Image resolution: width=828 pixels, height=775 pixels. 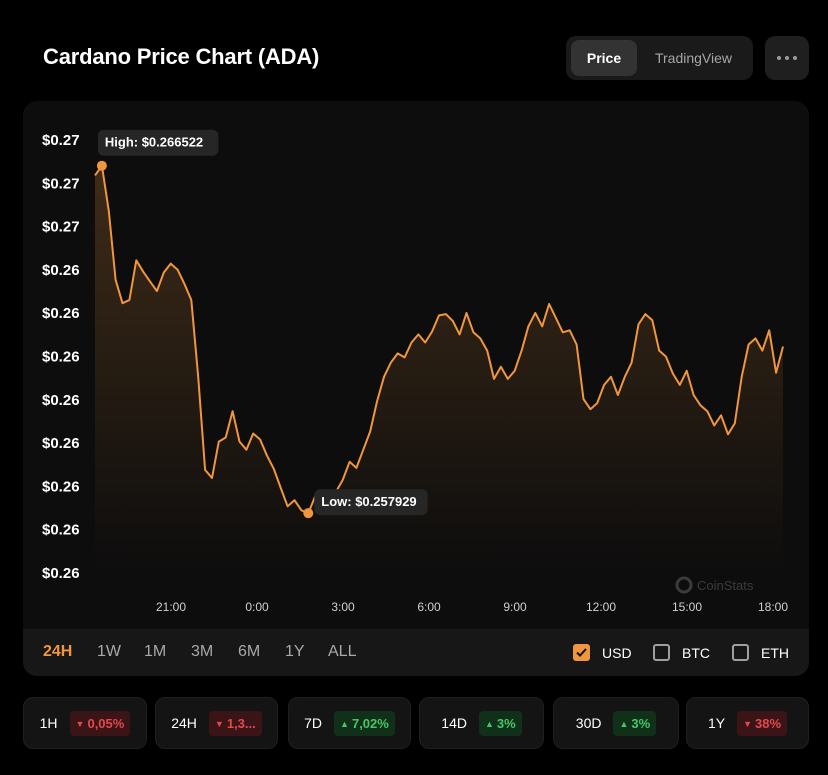 What do you see at coordinates (181, 56) in the screenshot?
I see `page-title: Cardano Price Chart (ADA)` at bounding box center [181, 56].